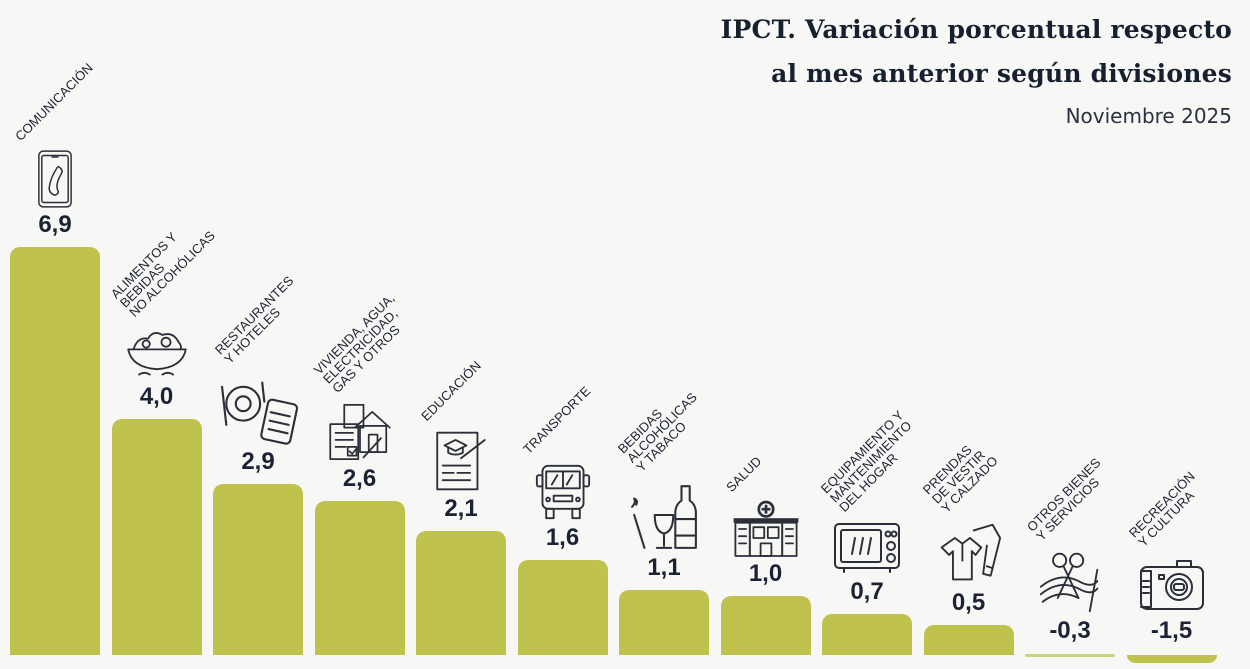 The image size is (1250, 669). I want to click on food-bowl-icon, so click(157, 353).